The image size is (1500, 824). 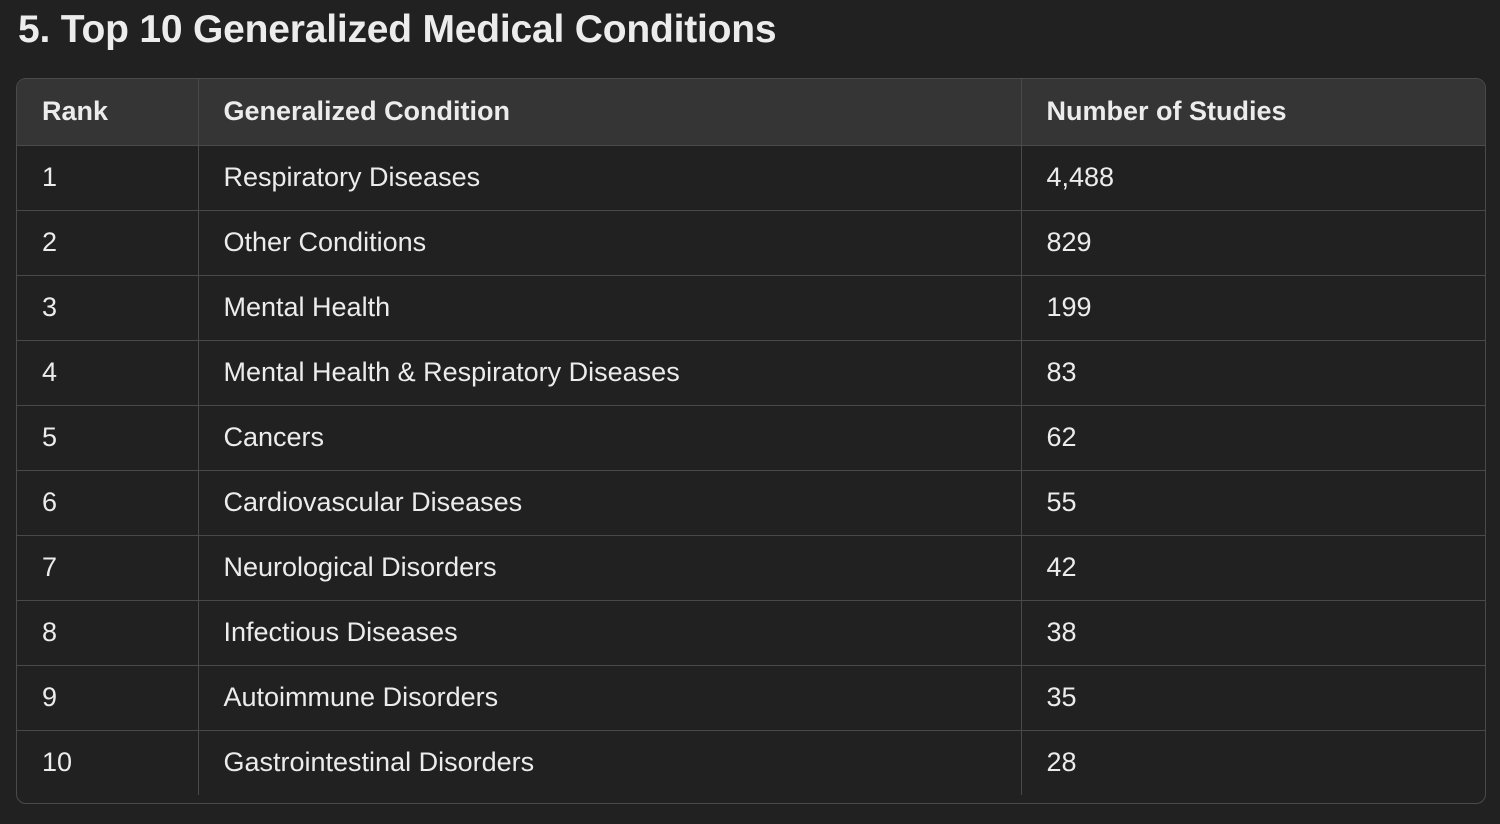 I want to click on studies-cell: 42, so click(x=1253, y=568).